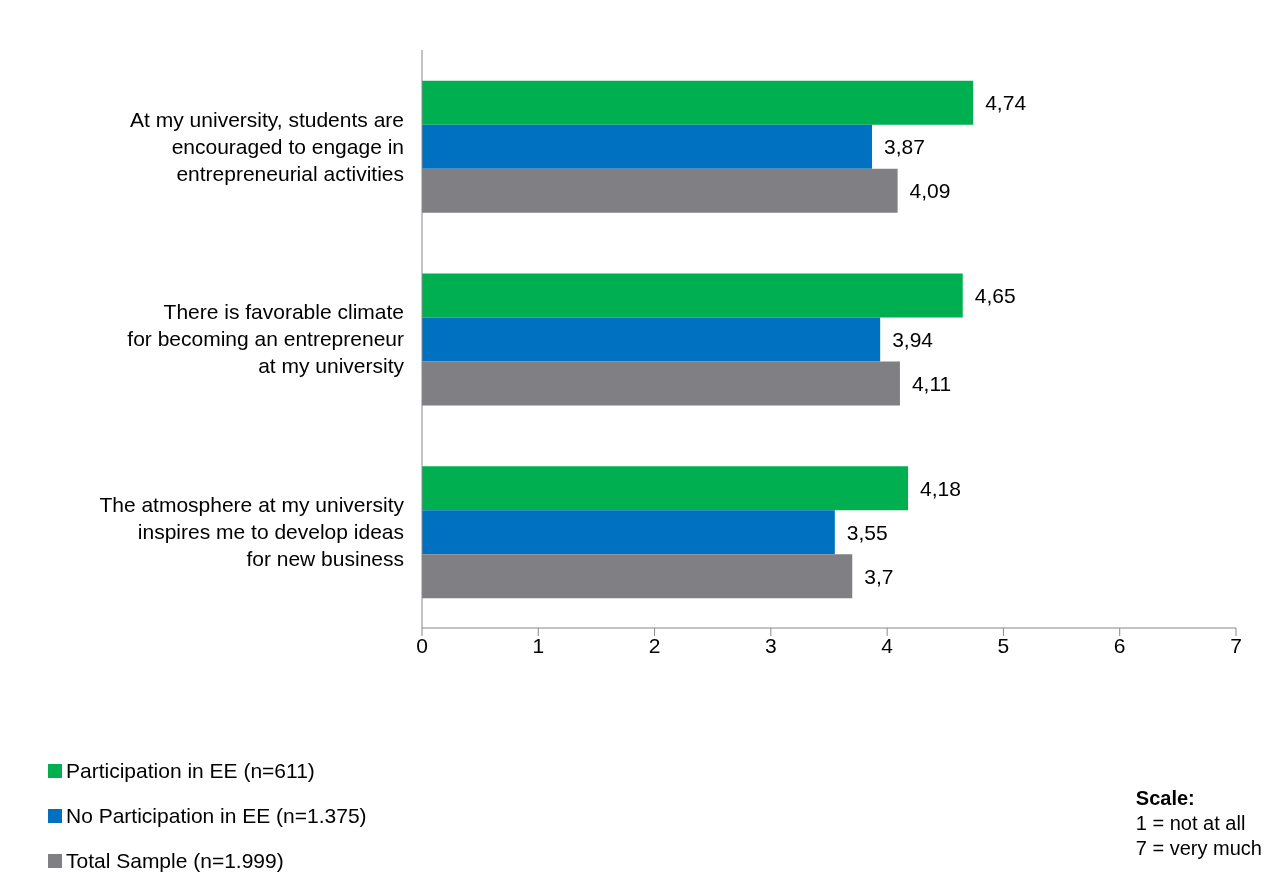 The image size is (1286, 890). Describe the element at coordinates (1119, 645) in the screenshot. I see `x-tick-label: 6` at that location.